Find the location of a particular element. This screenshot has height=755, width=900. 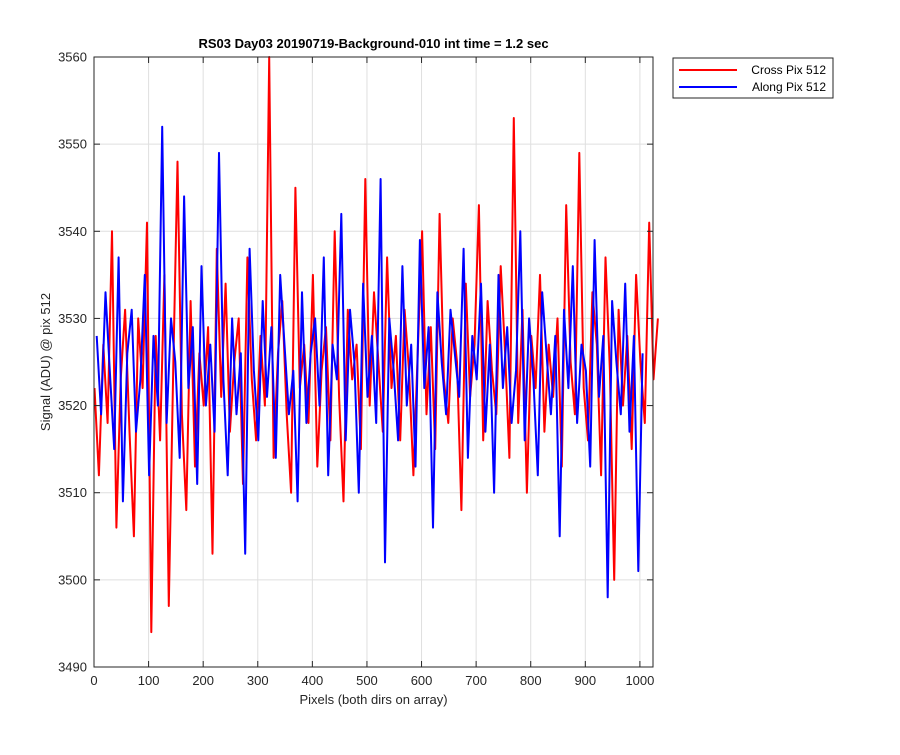

x-tick-label: 600 is located at coordinates (422, 680).